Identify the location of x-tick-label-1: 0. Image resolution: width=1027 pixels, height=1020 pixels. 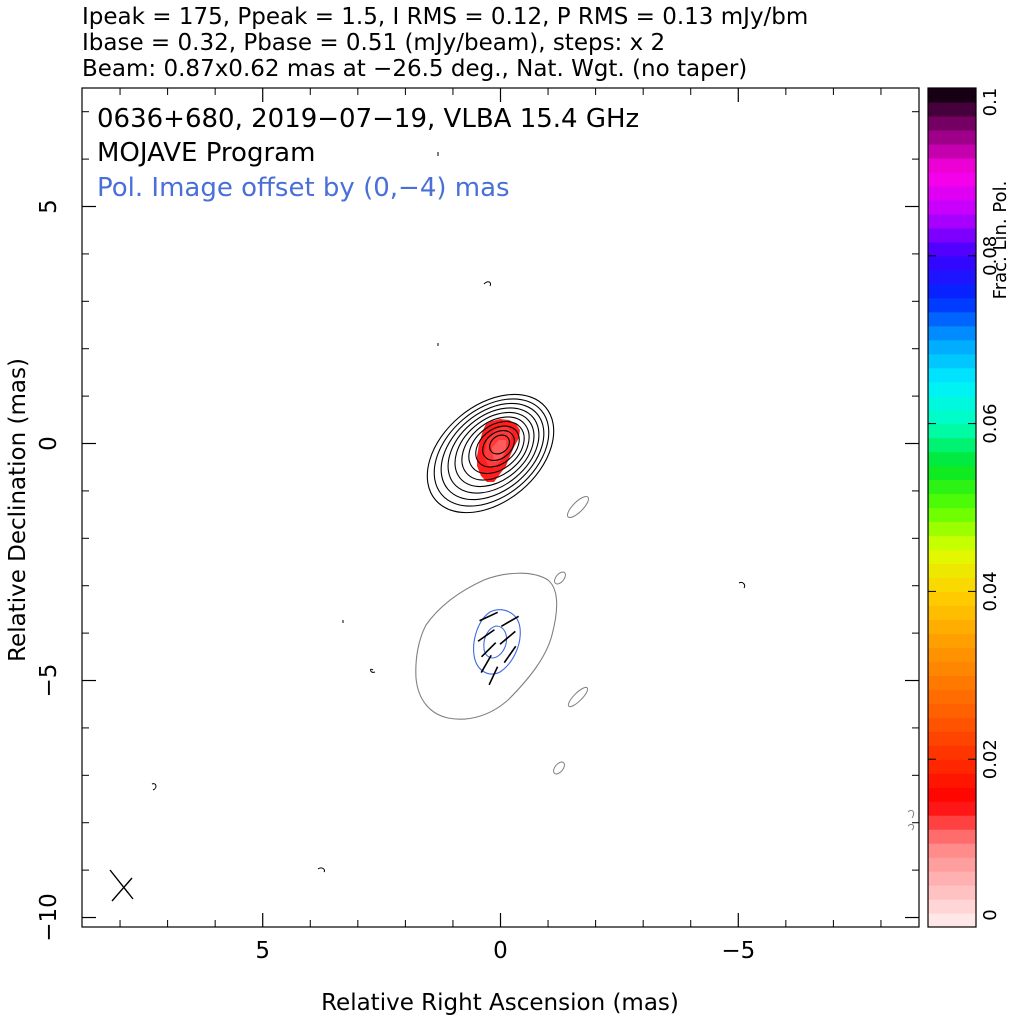
(500, 951).